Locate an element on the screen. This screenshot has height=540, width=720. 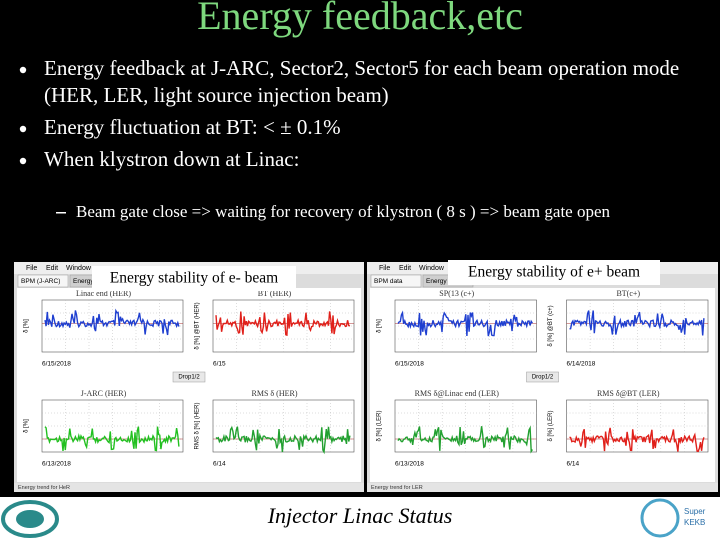
plot-title: RMS δ@Linac end (LER) is located at coordinates (457, 393).